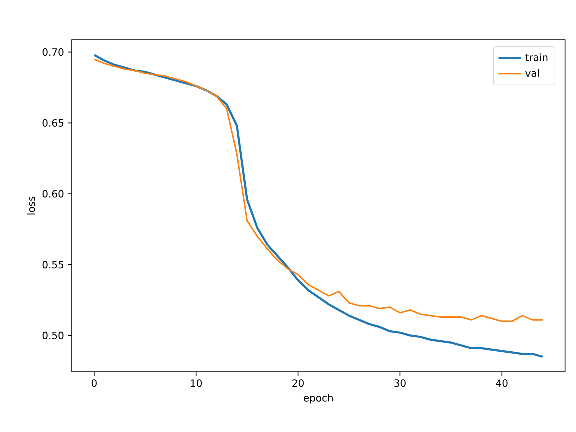 The height and width of the screenshot is (432, 576). I want to click on y-axis-title: loss, so click(31, 205).